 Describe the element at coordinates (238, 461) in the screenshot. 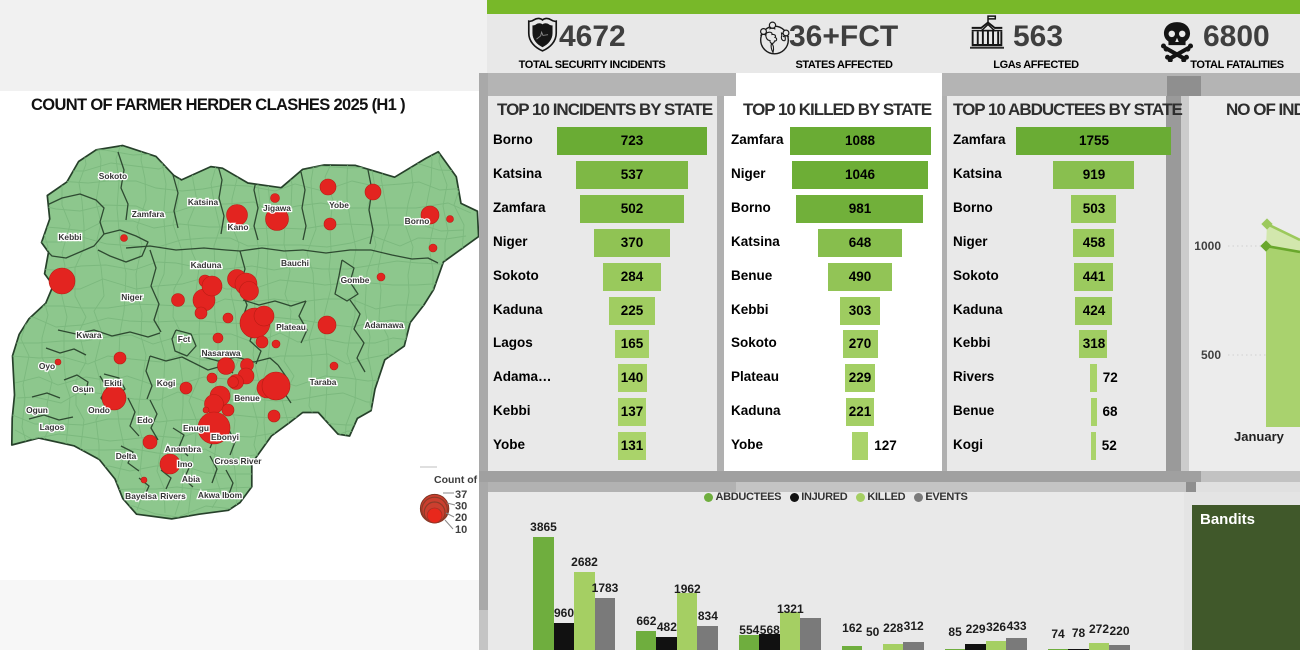

I see `svg-text: Cross River` at that location.